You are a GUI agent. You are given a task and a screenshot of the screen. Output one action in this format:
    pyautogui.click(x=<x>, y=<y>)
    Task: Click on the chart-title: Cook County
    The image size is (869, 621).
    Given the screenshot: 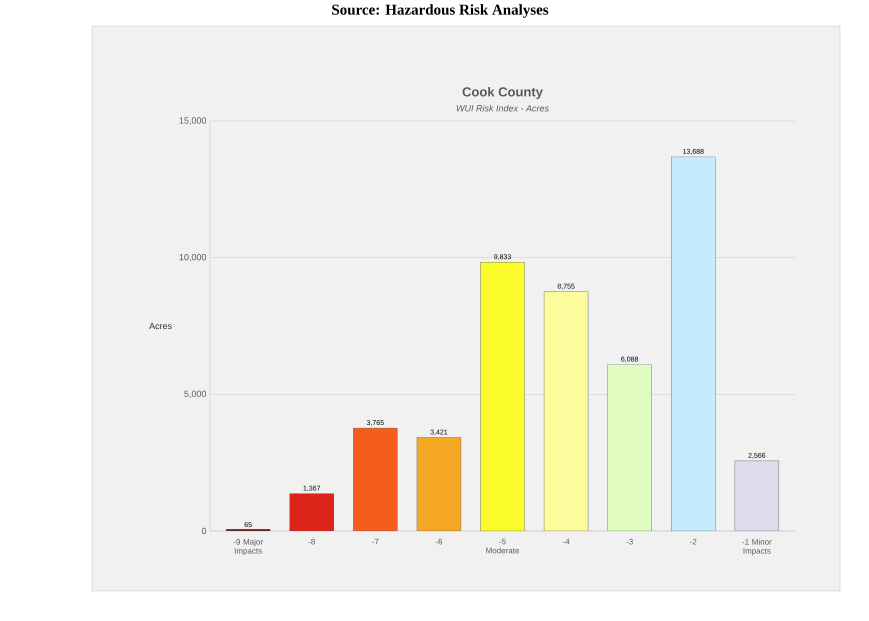 What is the action you would take?
    pyautogui.click(x=502, y=93)
    